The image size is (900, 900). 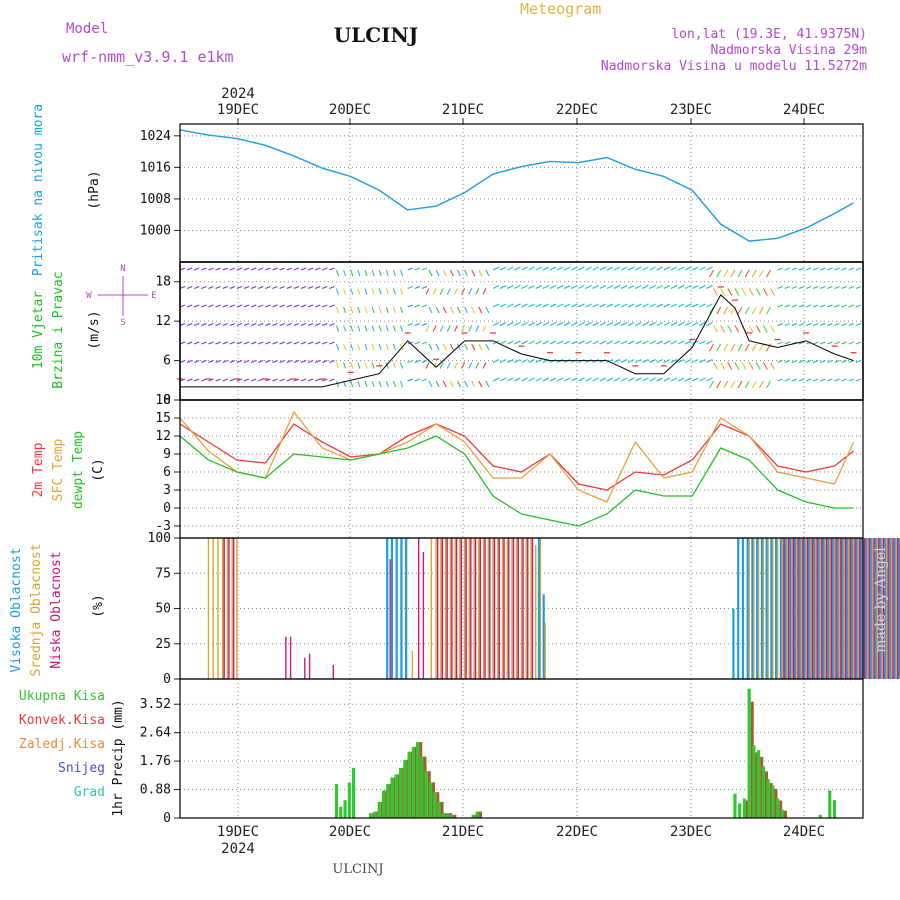 What do you see at coordinates (804, 110) in the screenshot?
I see `top-date-label: 24DEC` at bounding box center [804, 110].